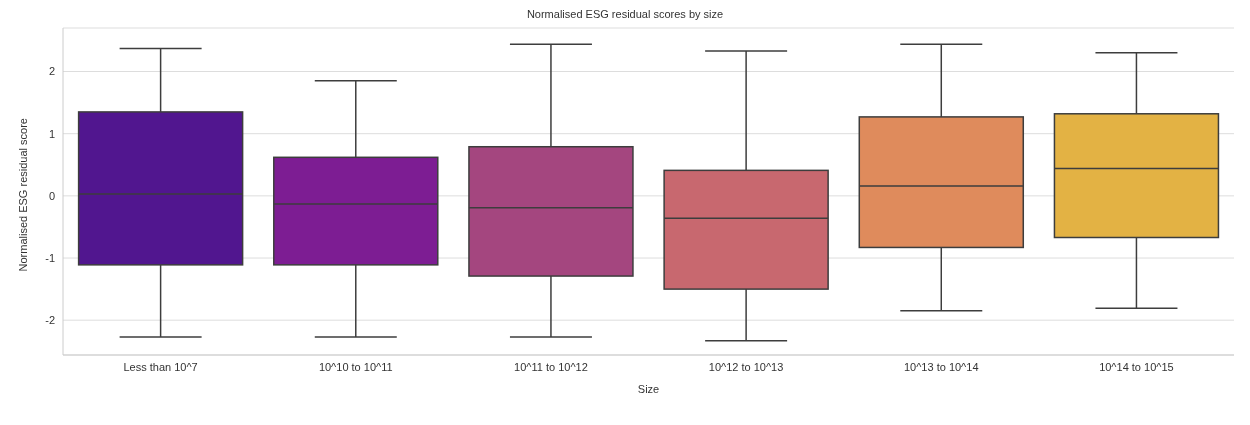 The width and height of the screenshot is (1250, 425). I want to click on x-tick-label: 10^13 to 10^14, so click(941, 366).